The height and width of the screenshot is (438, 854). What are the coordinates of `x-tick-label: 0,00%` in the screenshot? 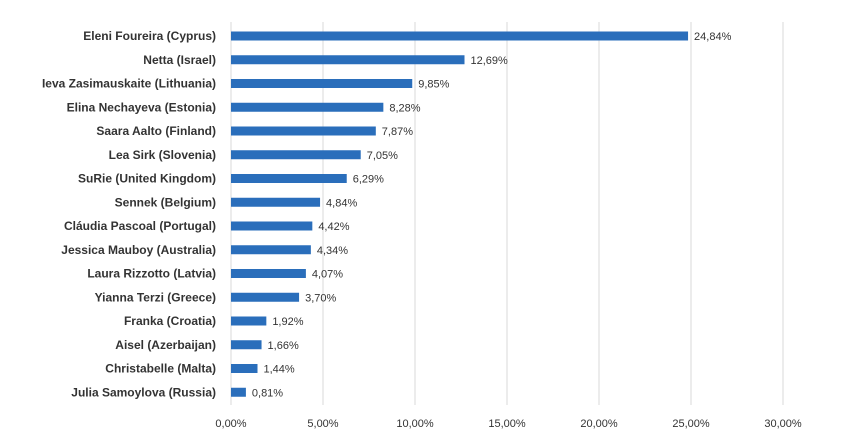 It's located at (230, 424).